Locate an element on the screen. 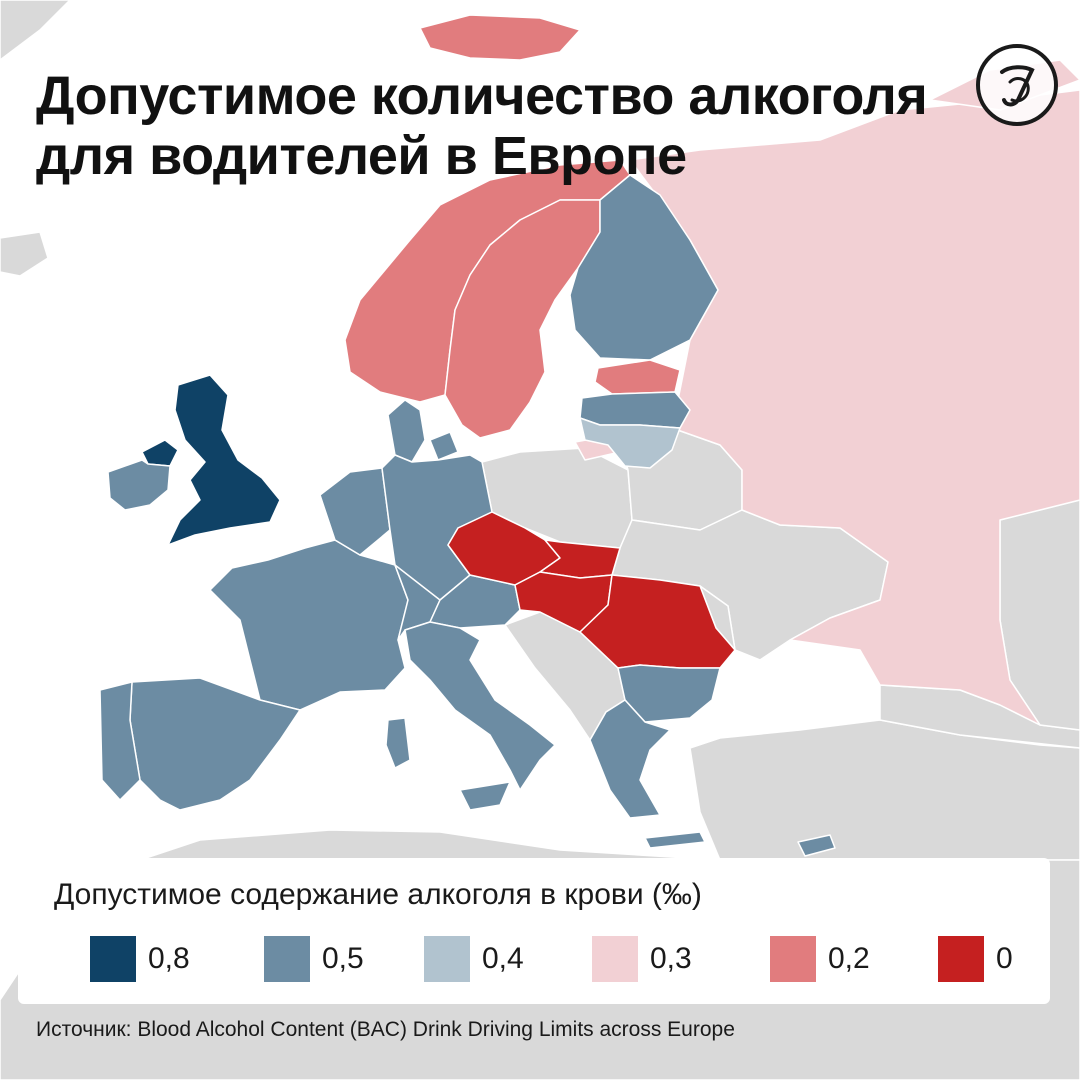 The width and height of the screenshot is (1080, 1080). country-greece is located at coordinates (630, 759).